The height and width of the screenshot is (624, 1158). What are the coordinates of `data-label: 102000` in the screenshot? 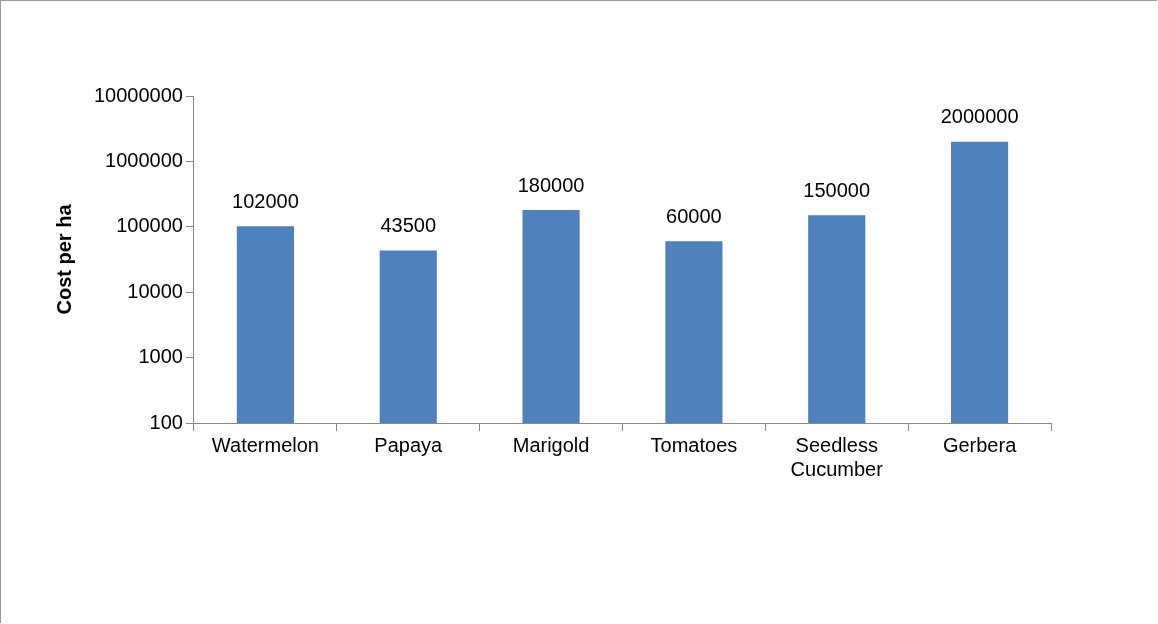 It's located at (265, 200).